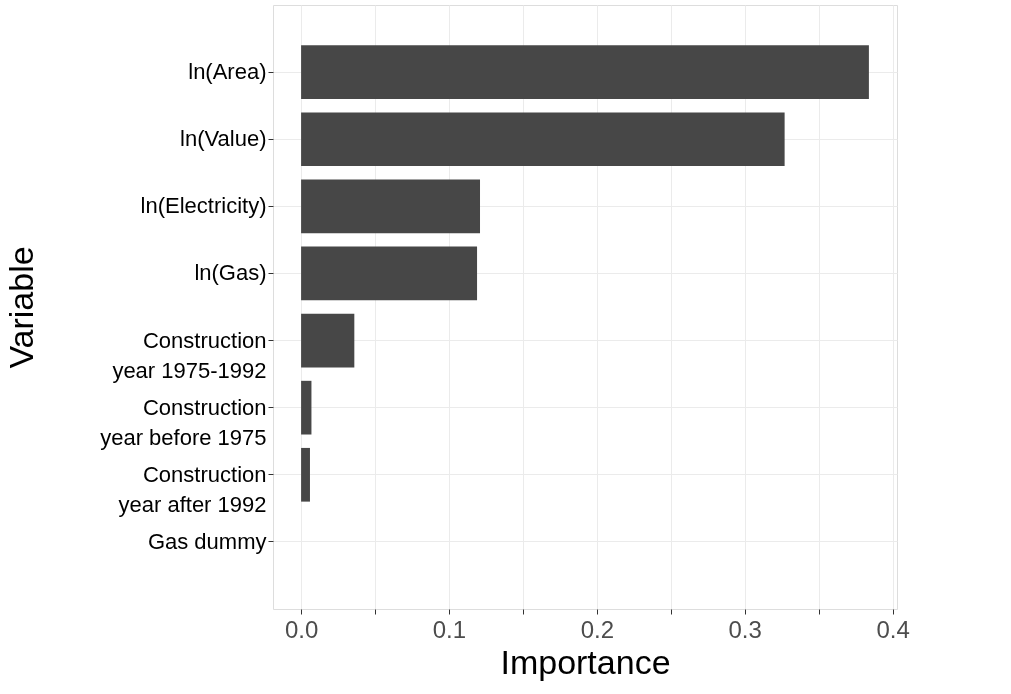  Describe the element at coordinates (301, 629) in the screenshot. I see `x-tick-label: 0.0` at that location.